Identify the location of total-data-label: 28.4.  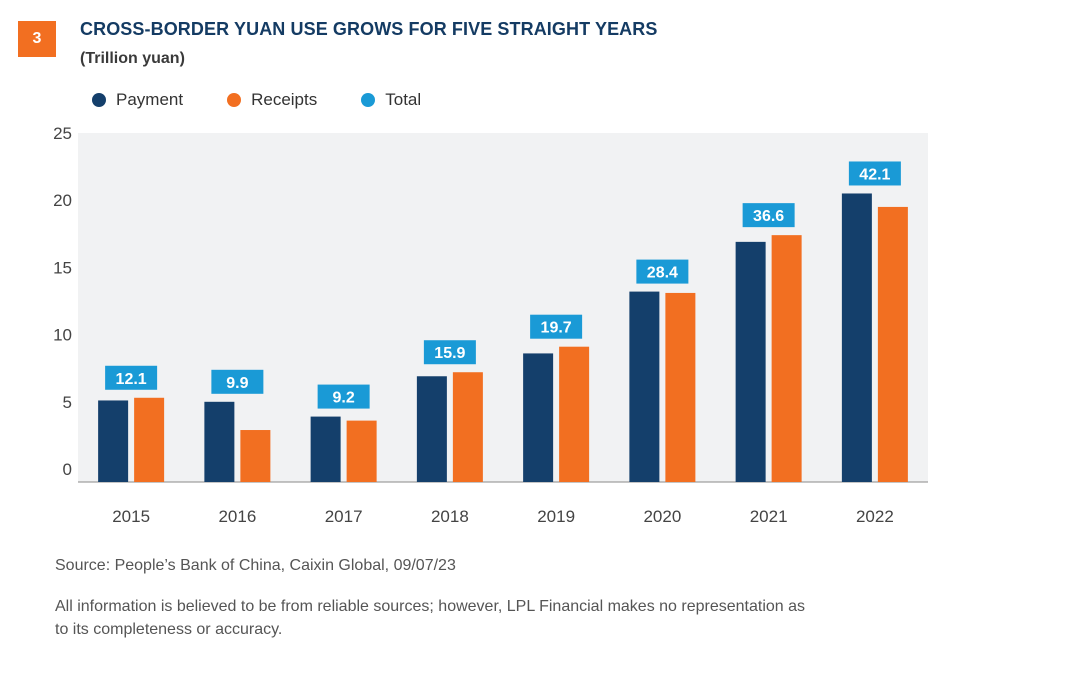
(662, 273).